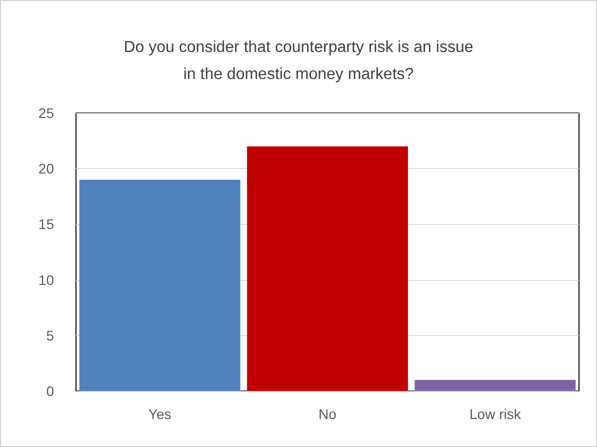  What do you see at coordinates (299, 61) in the screenshot?
I see `chart-title: Do you consider that counterparty risk is an issue in the domestic money markets?` at bounding box center [299, 61].